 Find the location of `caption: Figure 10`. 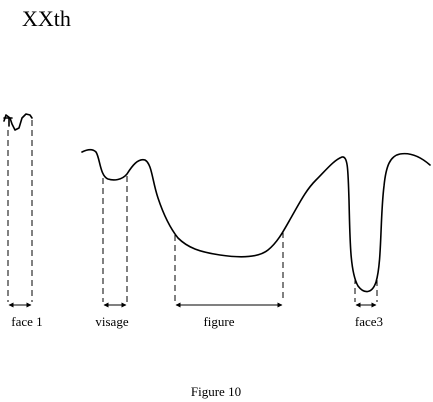

caption: Figure 10 is located at coordinates (216, 391).